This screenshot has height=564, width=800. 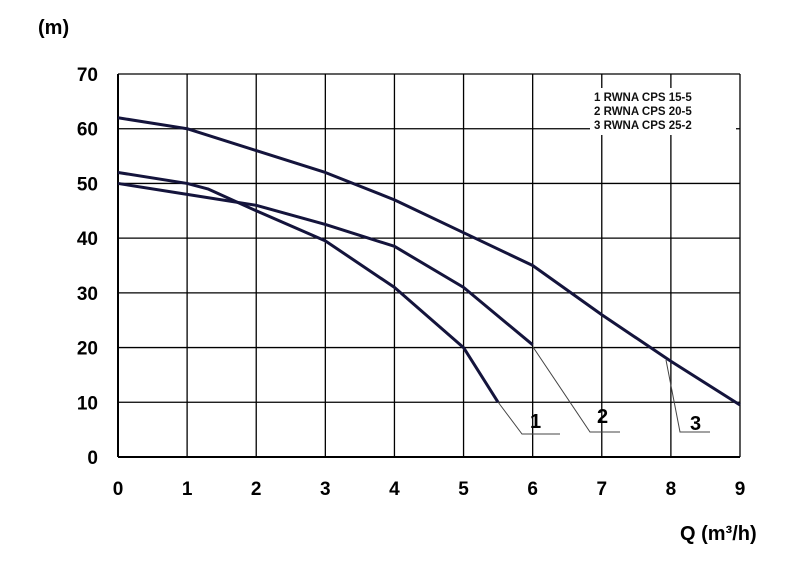 I want to click on x-tick-label: 4, so click(x=394, y=489).